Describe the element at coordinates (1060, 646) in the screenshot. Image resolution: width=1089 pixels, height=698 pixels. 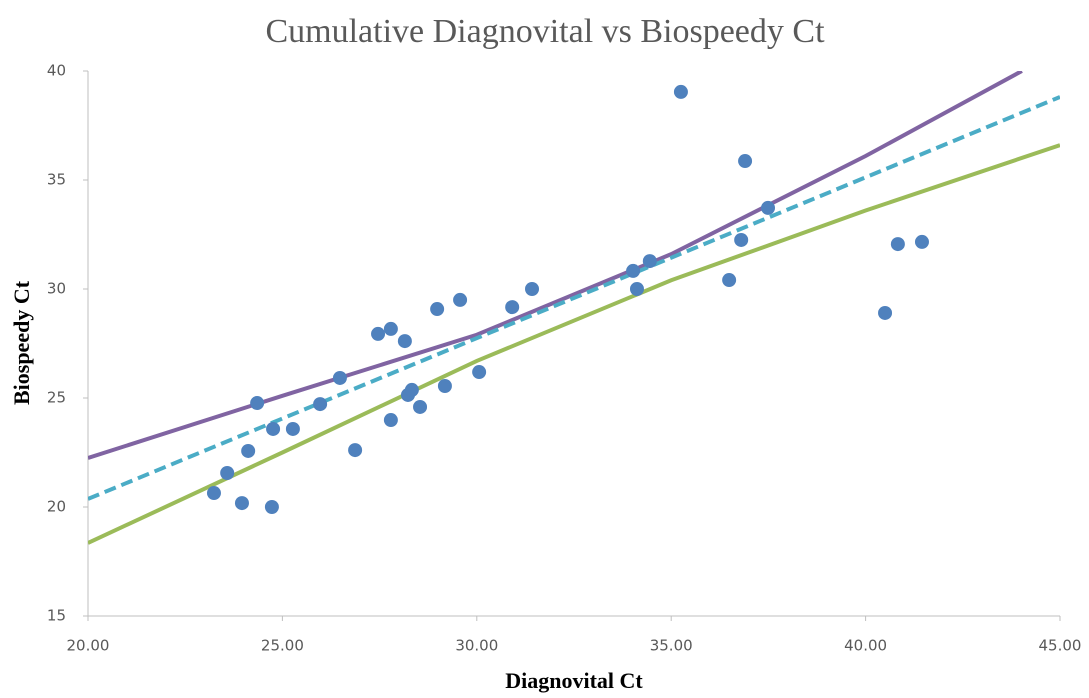
I see `x-tick-label: 45.00` at that location.